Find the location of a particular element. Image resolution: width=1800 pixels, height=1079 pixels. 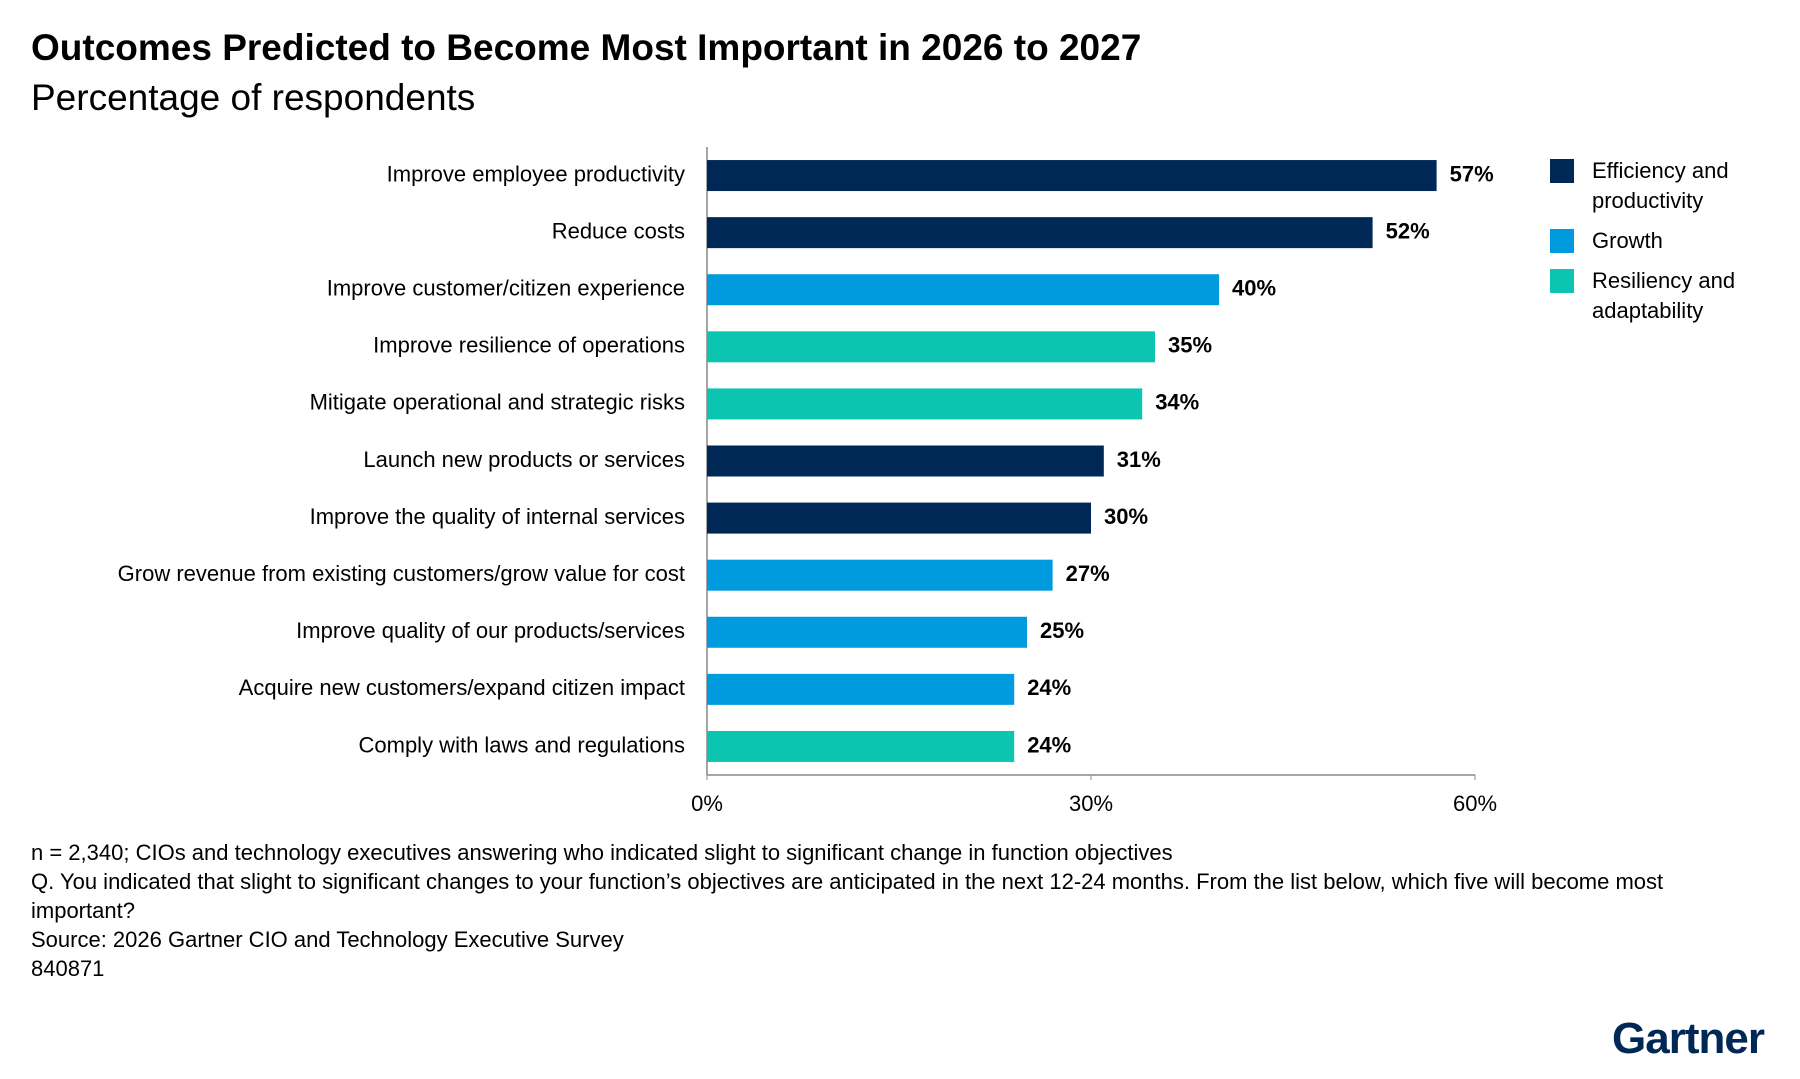

value-label: 35% is located at coordinates (1190, 345).